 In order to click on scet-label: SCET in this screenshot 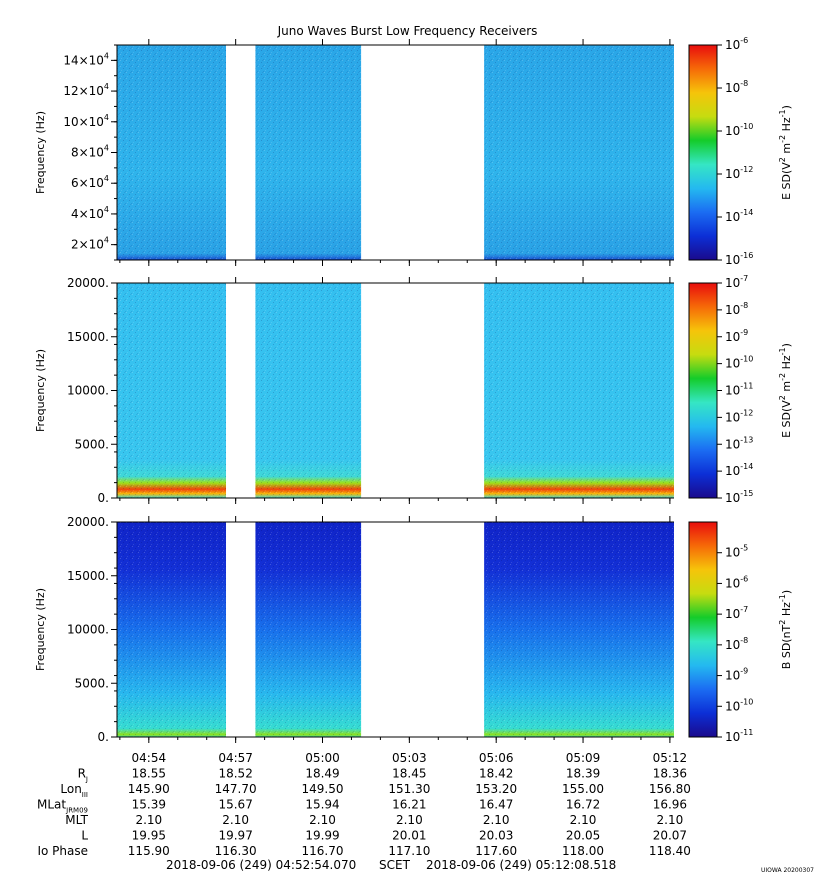, I will do `click(395, 865)`.